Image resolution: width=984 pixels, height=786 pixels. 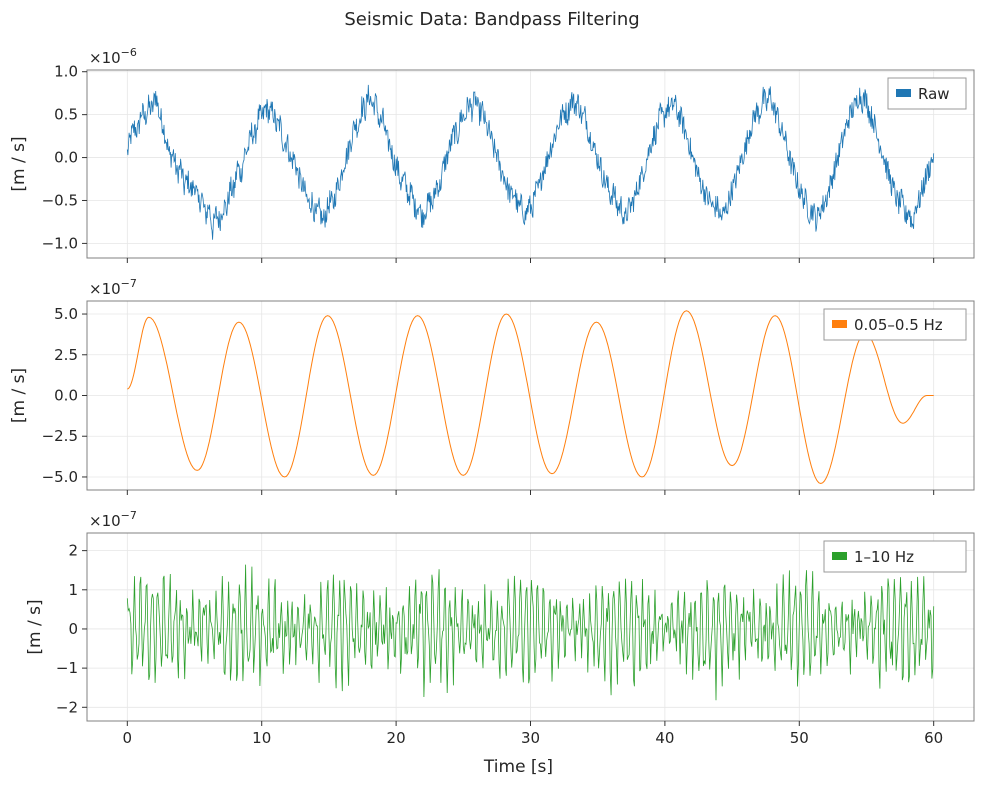 What do you see at coordinates (518, 767) in the screenshot?
I see `x-axis-label: Time [s]` at bounding box center [518, 767].